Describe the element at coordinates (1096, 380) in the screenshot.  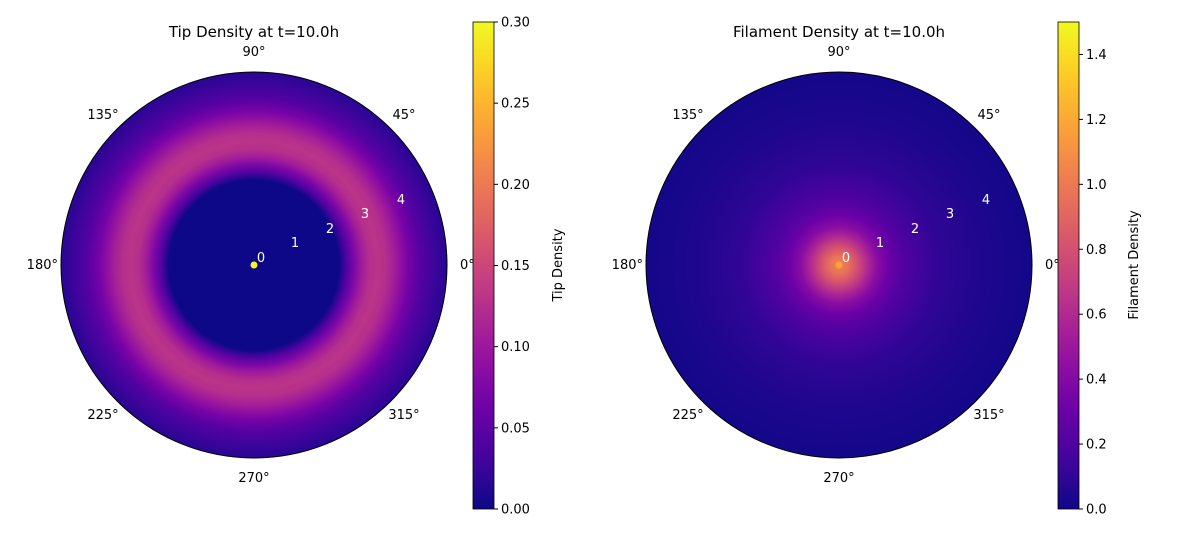
I see `colorbar-tick-label: 0.4` at that location.